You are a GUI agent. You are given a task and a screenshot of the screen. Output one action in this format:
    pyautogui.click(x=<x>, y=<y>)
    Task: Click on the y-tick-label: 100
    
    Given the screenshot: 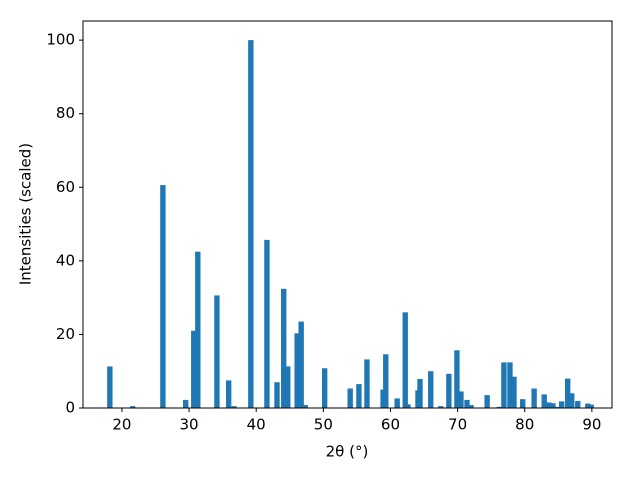 What is the action you would take?
    pyautogui.click(x=60, y=40)
    